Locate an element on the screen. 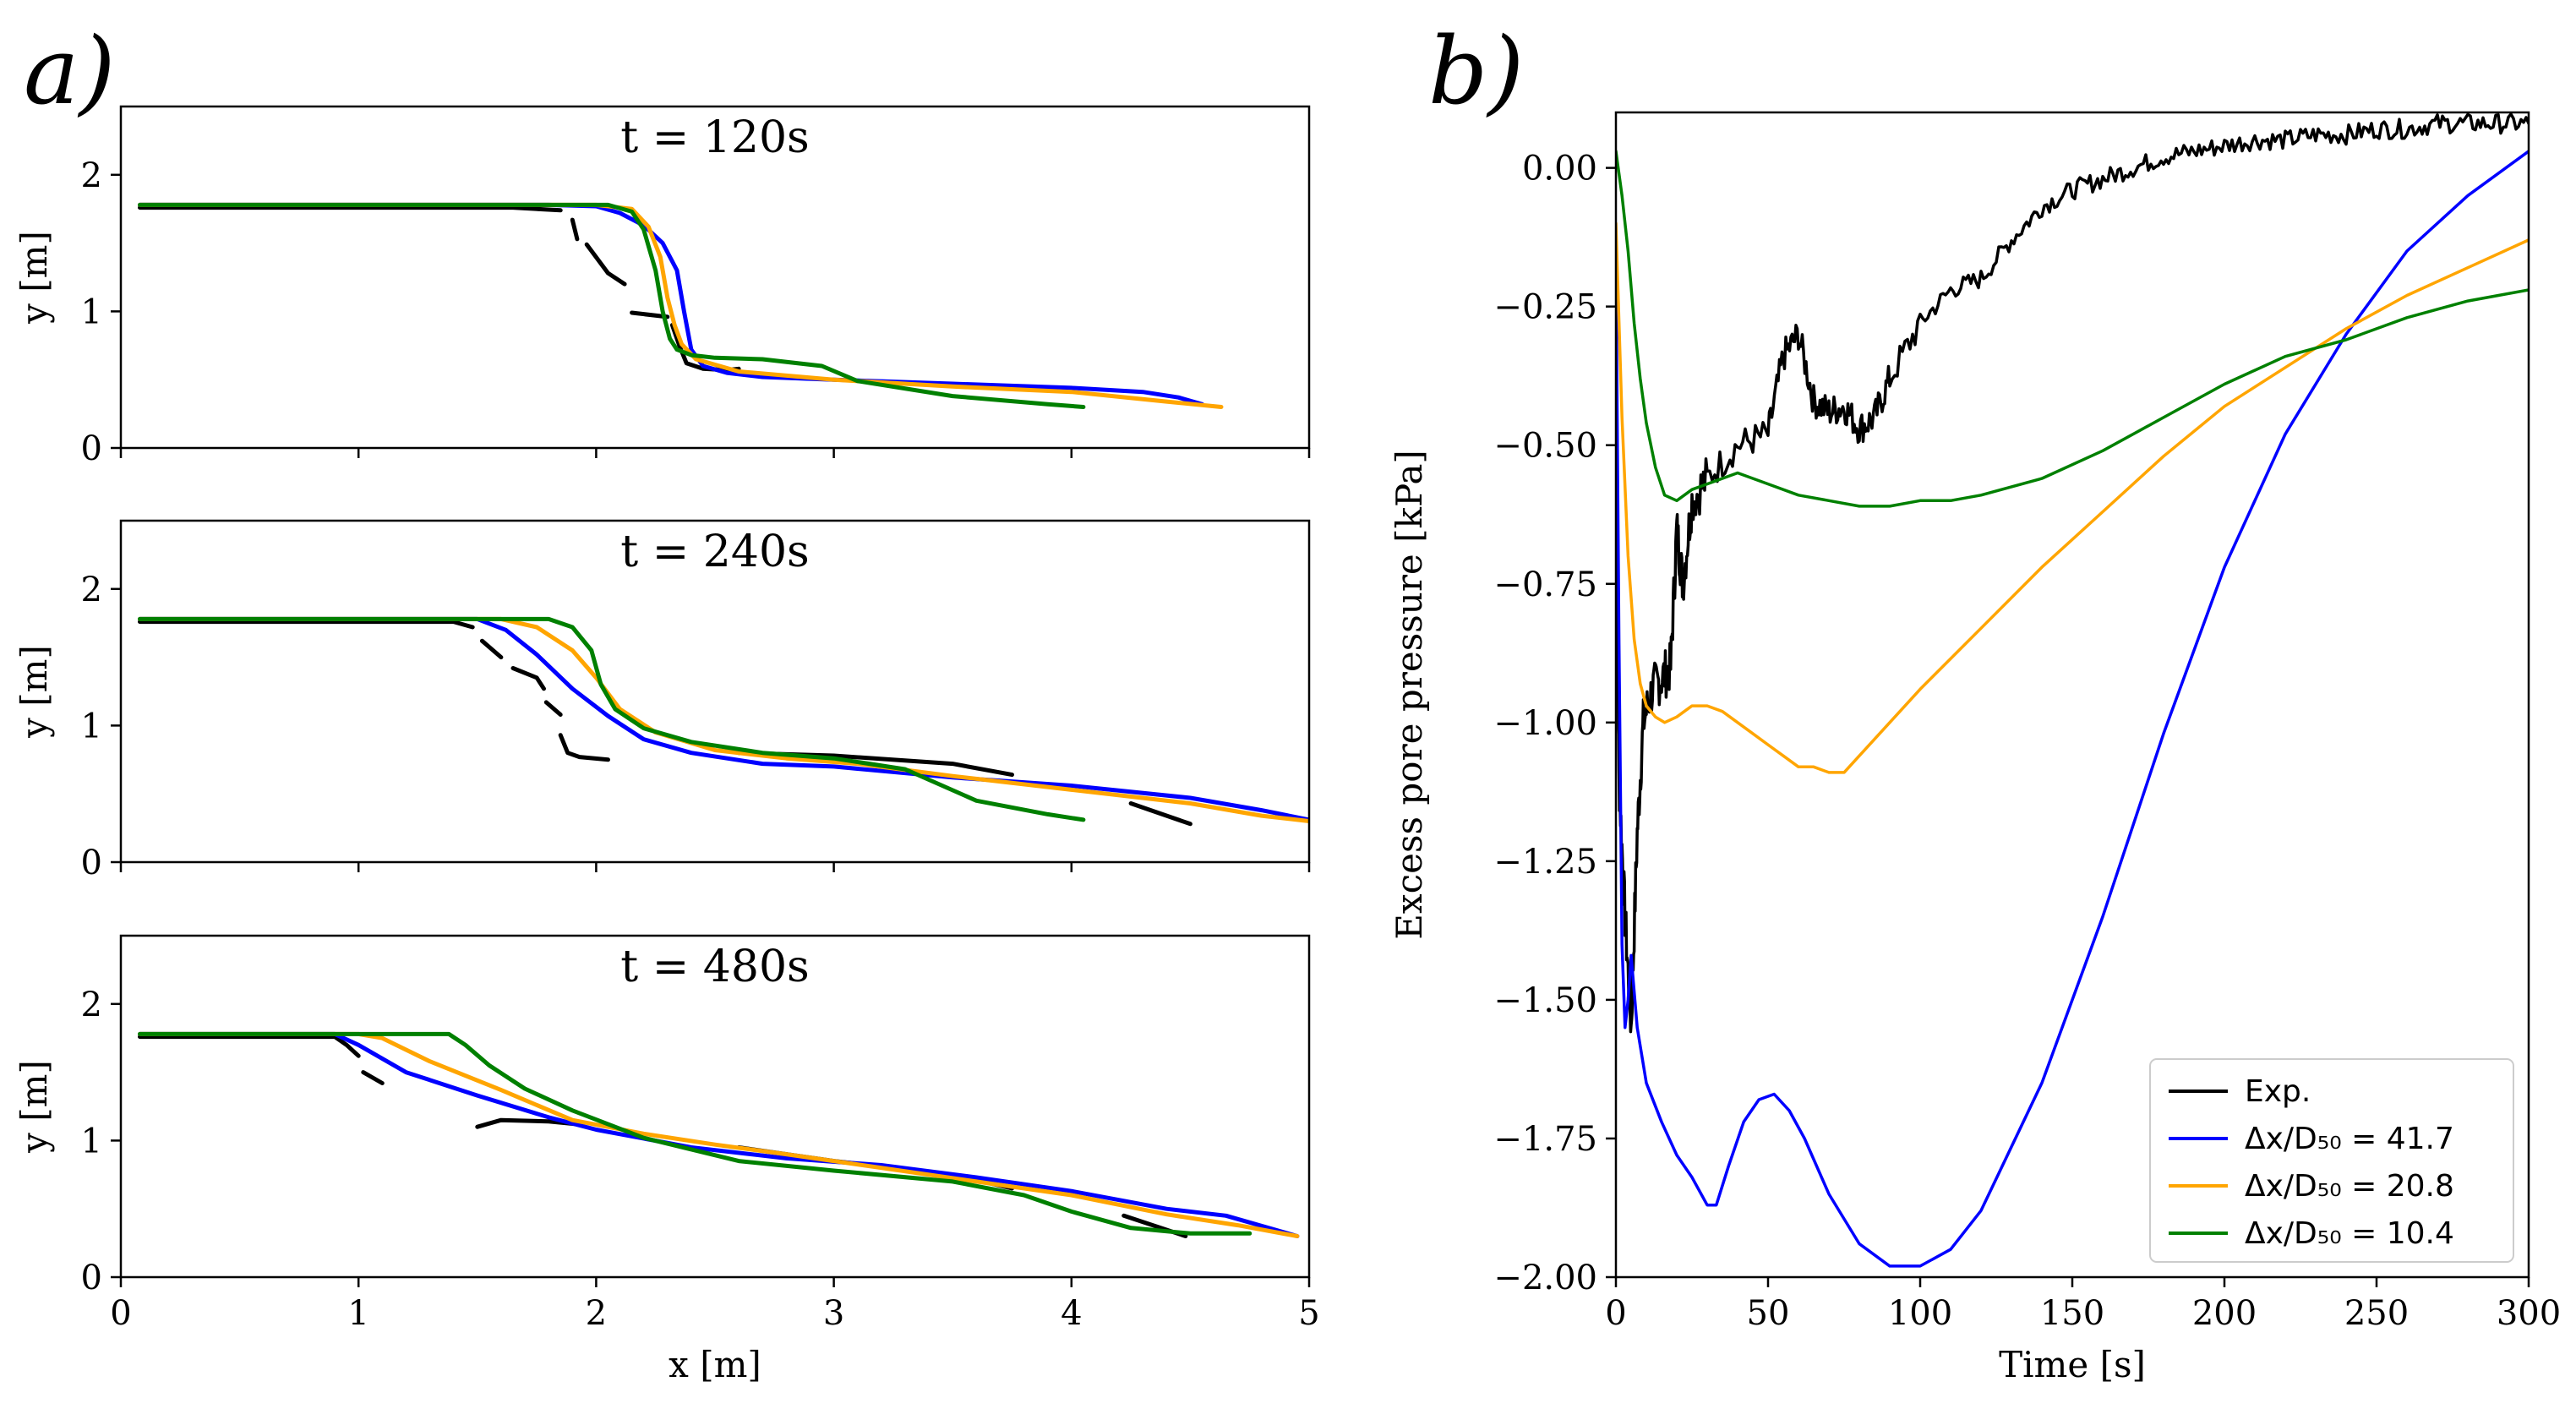  panel-label-a: a) is located at coordinates (70, 71).